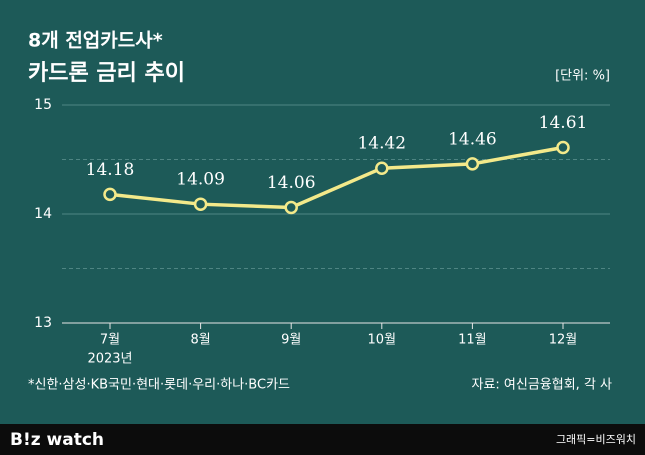 The height and width of the screenshot is (455, 645). What do you see at coordinates (43, 214) in the screenshot?
I see `y-tick-label: 14` at bounding box center [43, 214].